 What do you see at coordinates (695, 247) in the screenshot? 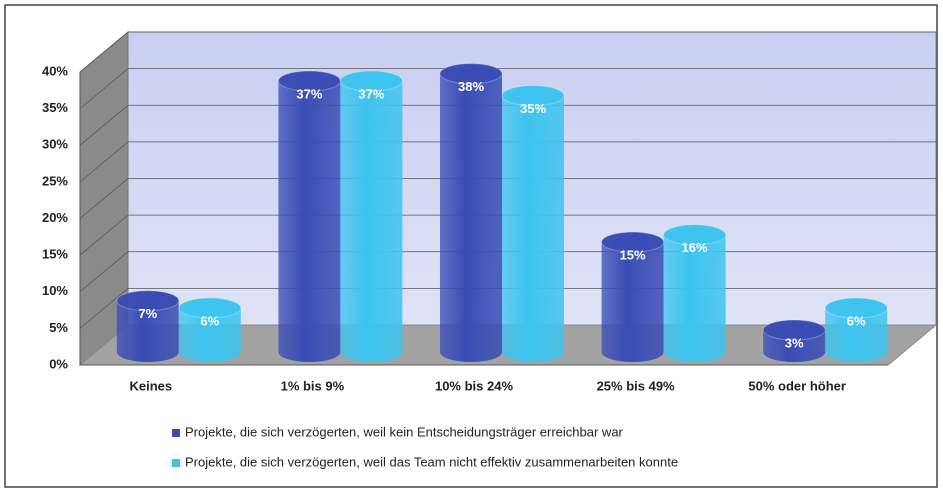
I see `value-label: 16%` at bounding box center [695, 247].